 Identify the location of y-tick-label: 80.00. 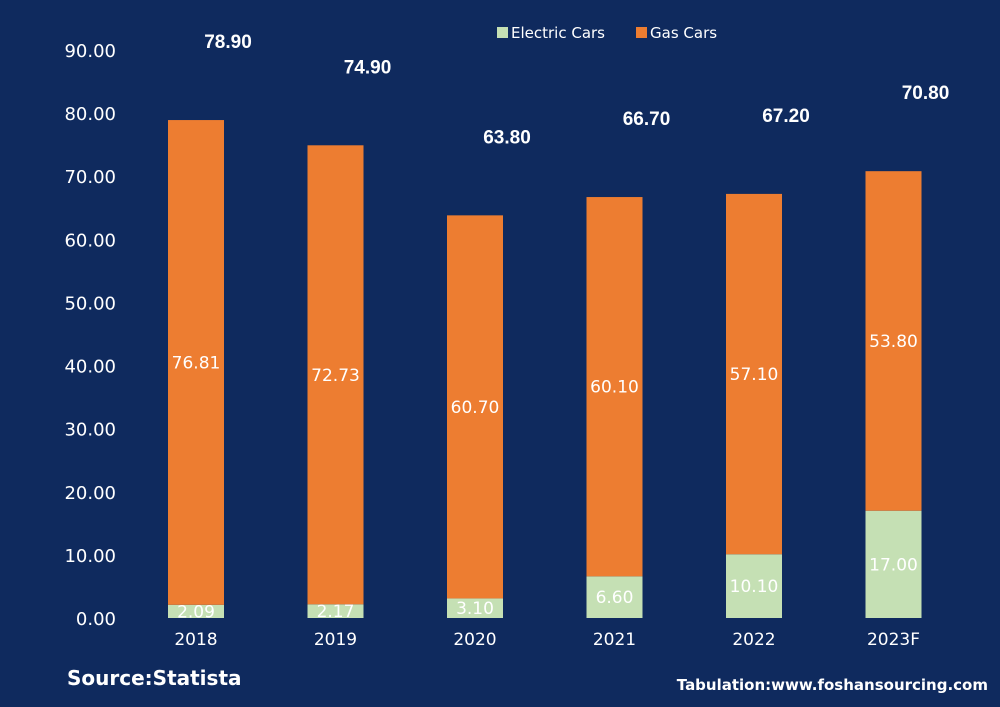
(90, 114).